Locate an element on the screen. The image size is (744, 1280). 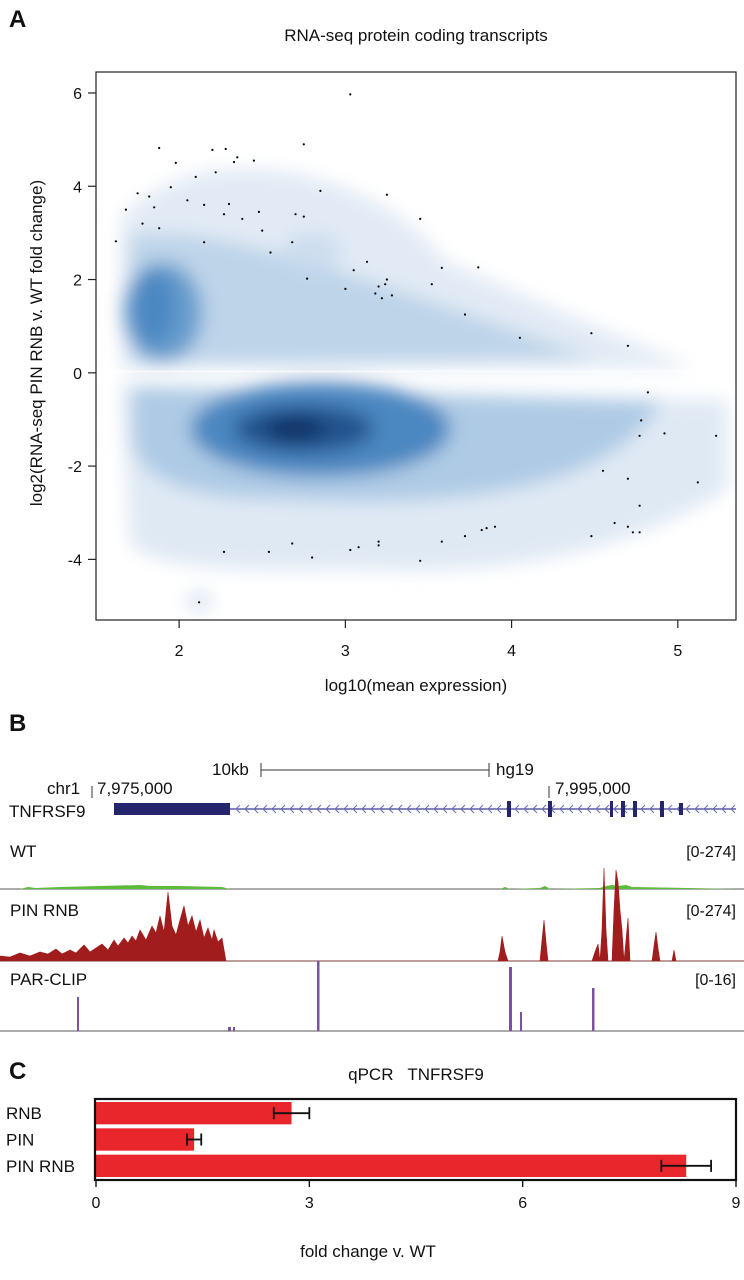
y-axis-label: log2(RNA-seq PIN RNB v. WT fold change) is located at coordinates (36, 343).